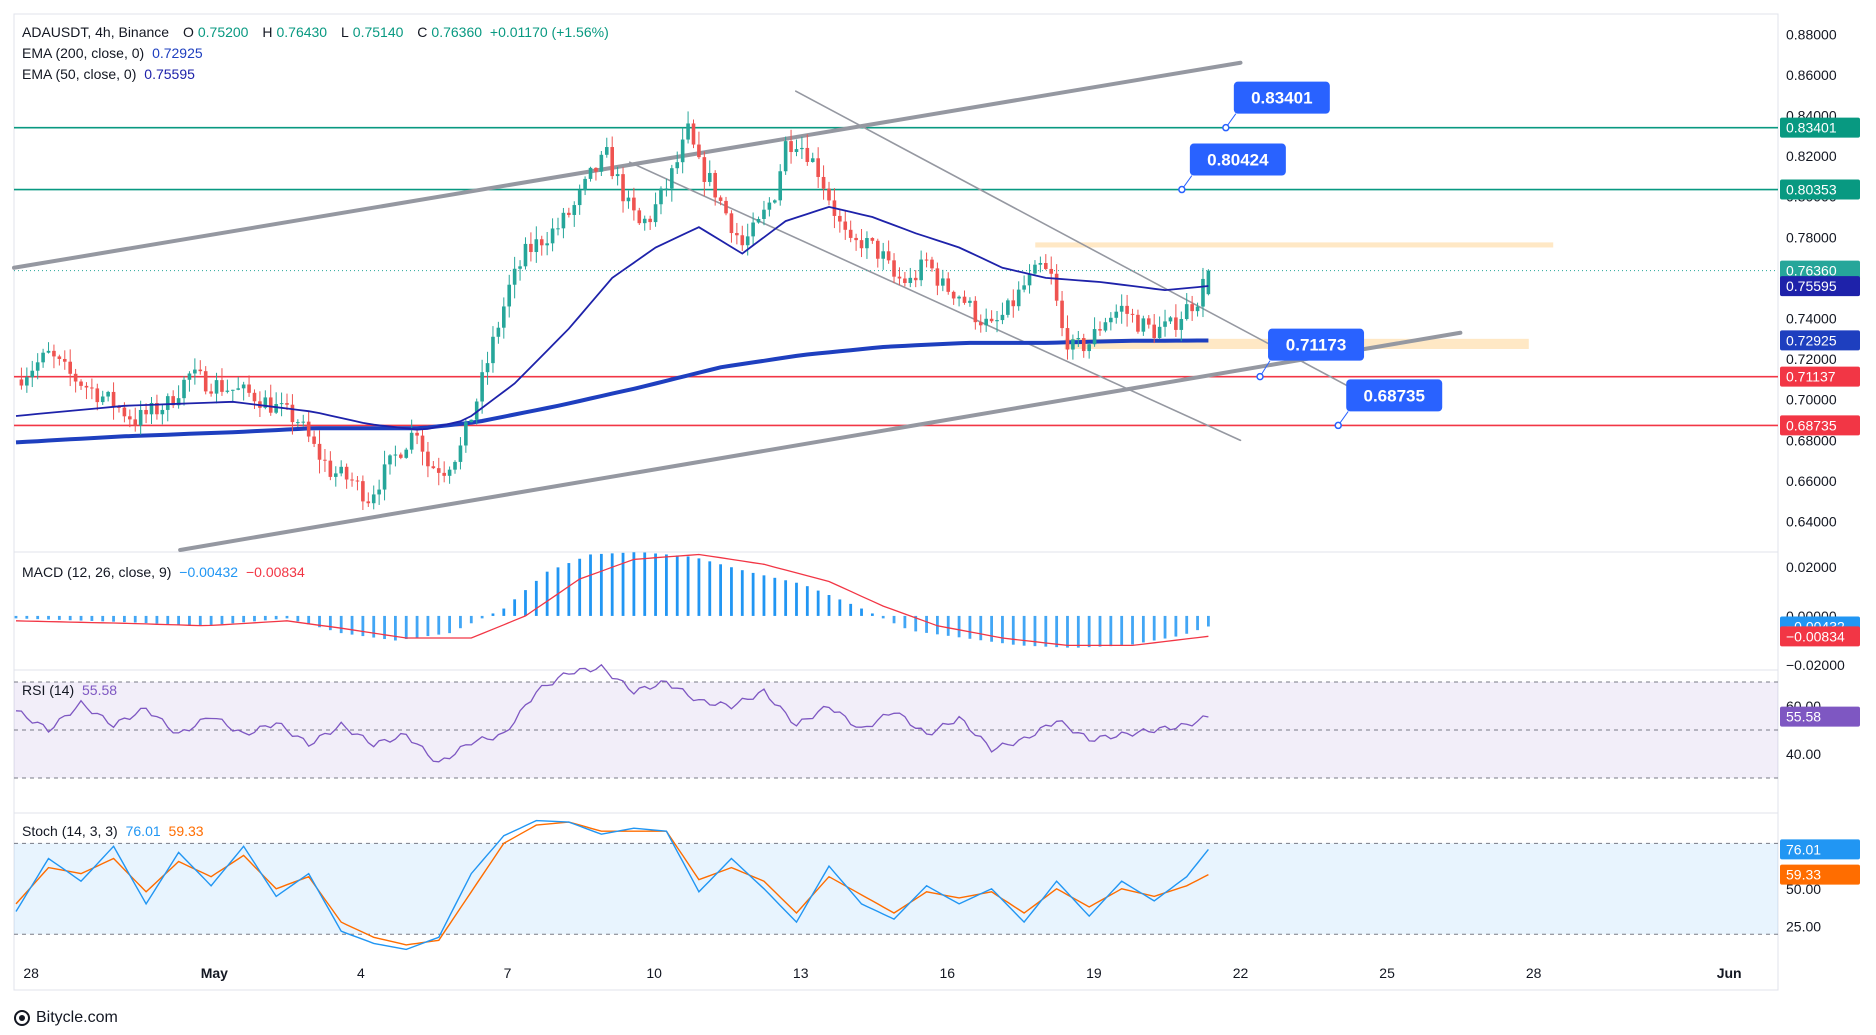 Image resolution: width=1876 pixels, height=1035 pixels. I want to click on stoch-k-value: 76.01, so click(143, 831).